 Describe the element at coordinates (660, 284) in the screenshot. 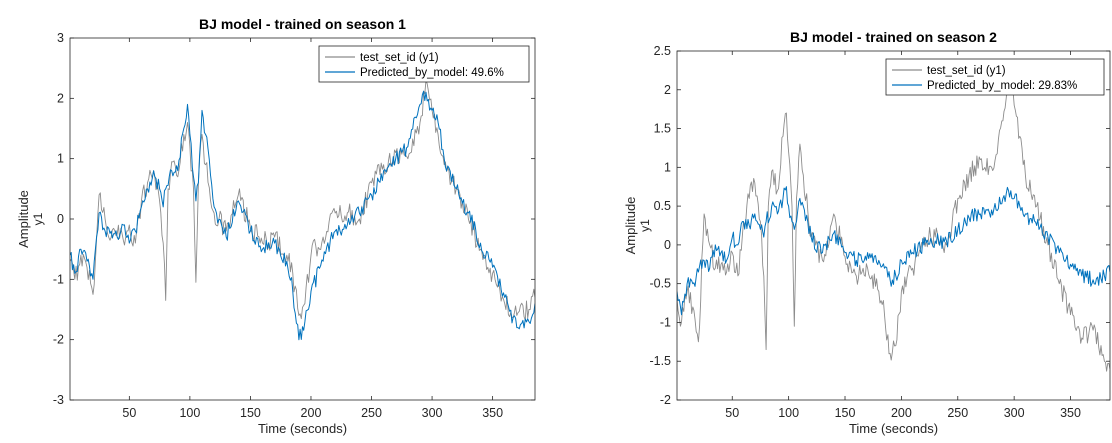

I see `y-tick-label: -0.5` at that location.